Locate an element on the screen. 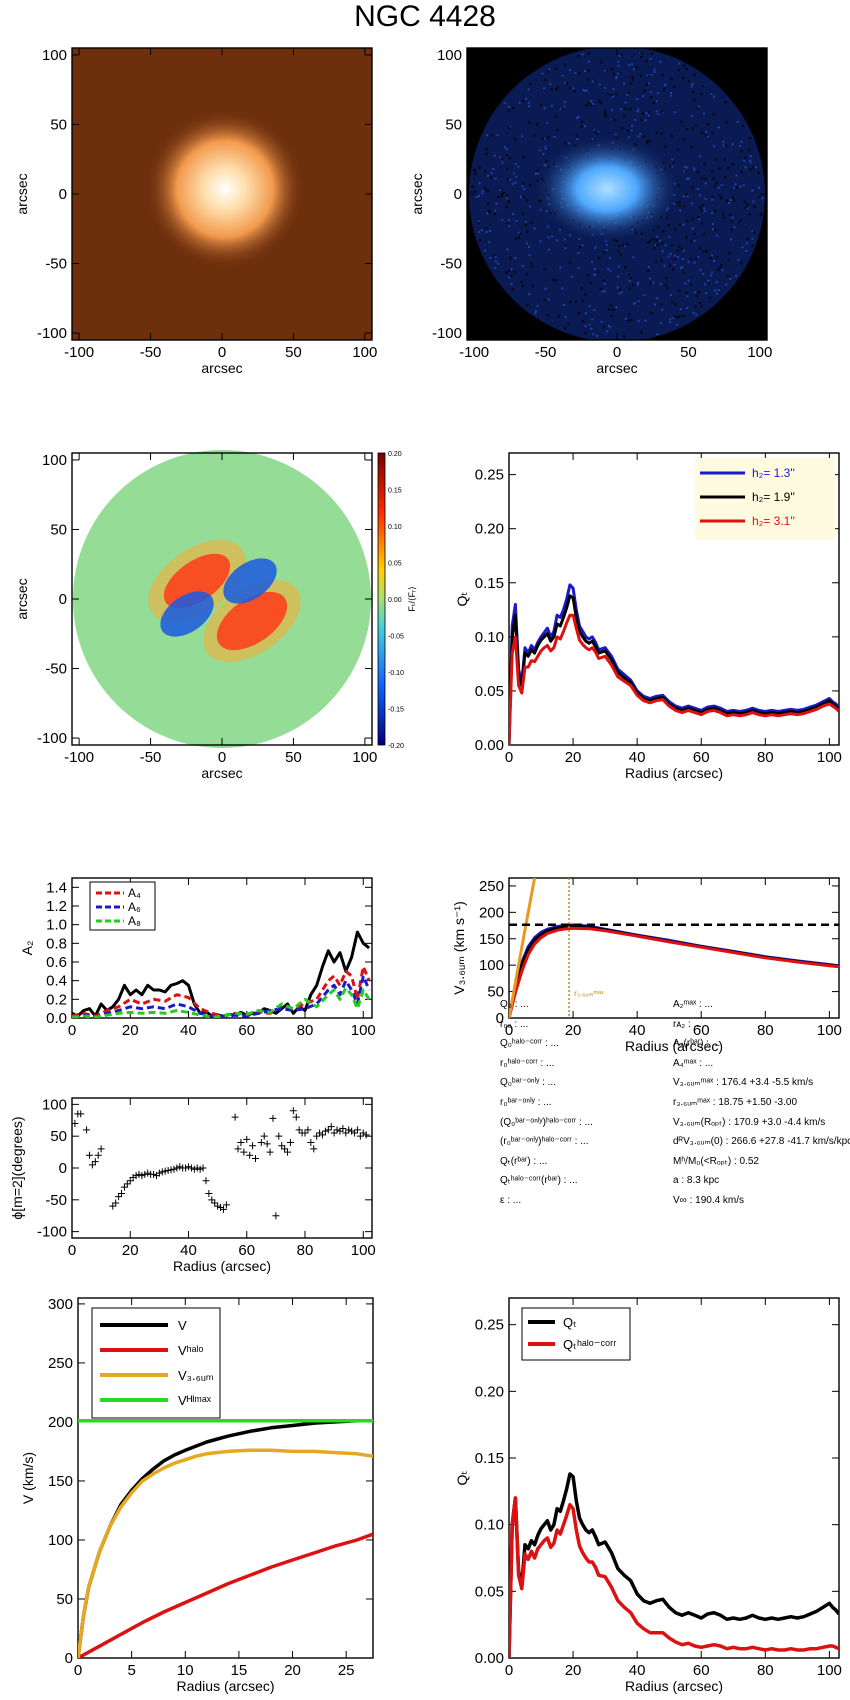 Image resolution: width=850 pixels, height=1700 pixels. colorbar-tick-label: -0.10 is located at coordinates (396, 673).